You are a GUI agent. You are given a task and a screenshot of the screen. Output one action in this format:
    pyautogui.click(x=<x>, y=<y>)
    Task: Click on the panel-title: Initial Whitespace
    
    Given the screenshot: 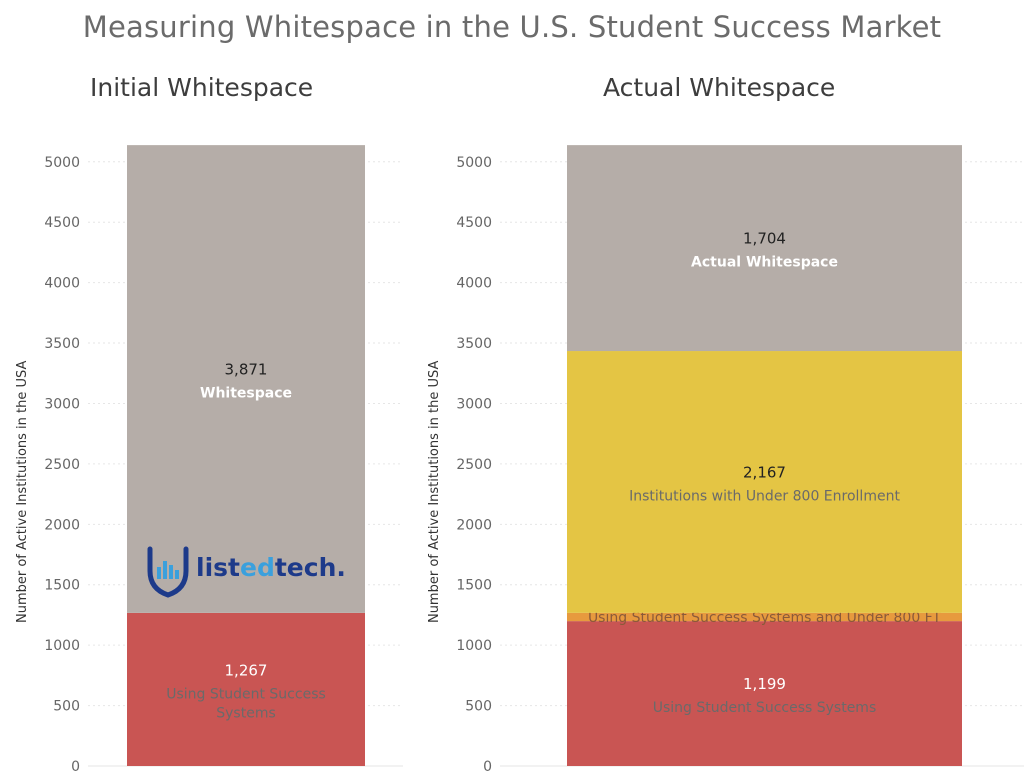 What is the action you would take?
    pyautogui.click(x=201, y=87)
    